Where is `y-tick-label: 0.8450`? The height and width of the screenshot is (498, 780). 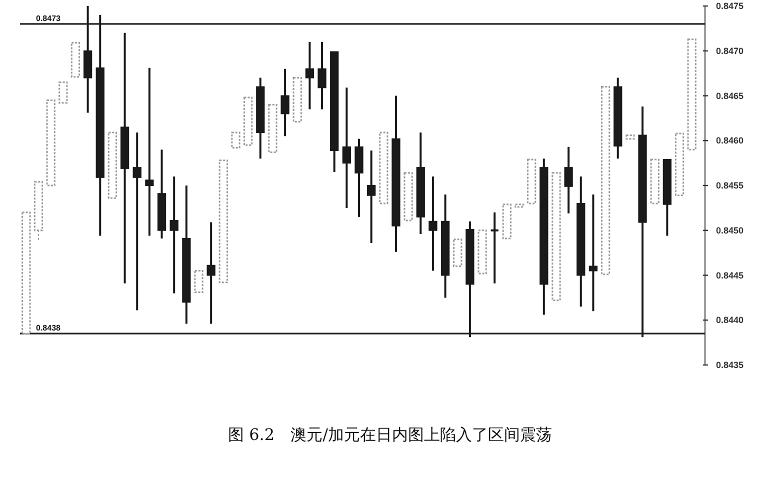
y-tick-label: 0.8450 is located at coordinates (730, 230).